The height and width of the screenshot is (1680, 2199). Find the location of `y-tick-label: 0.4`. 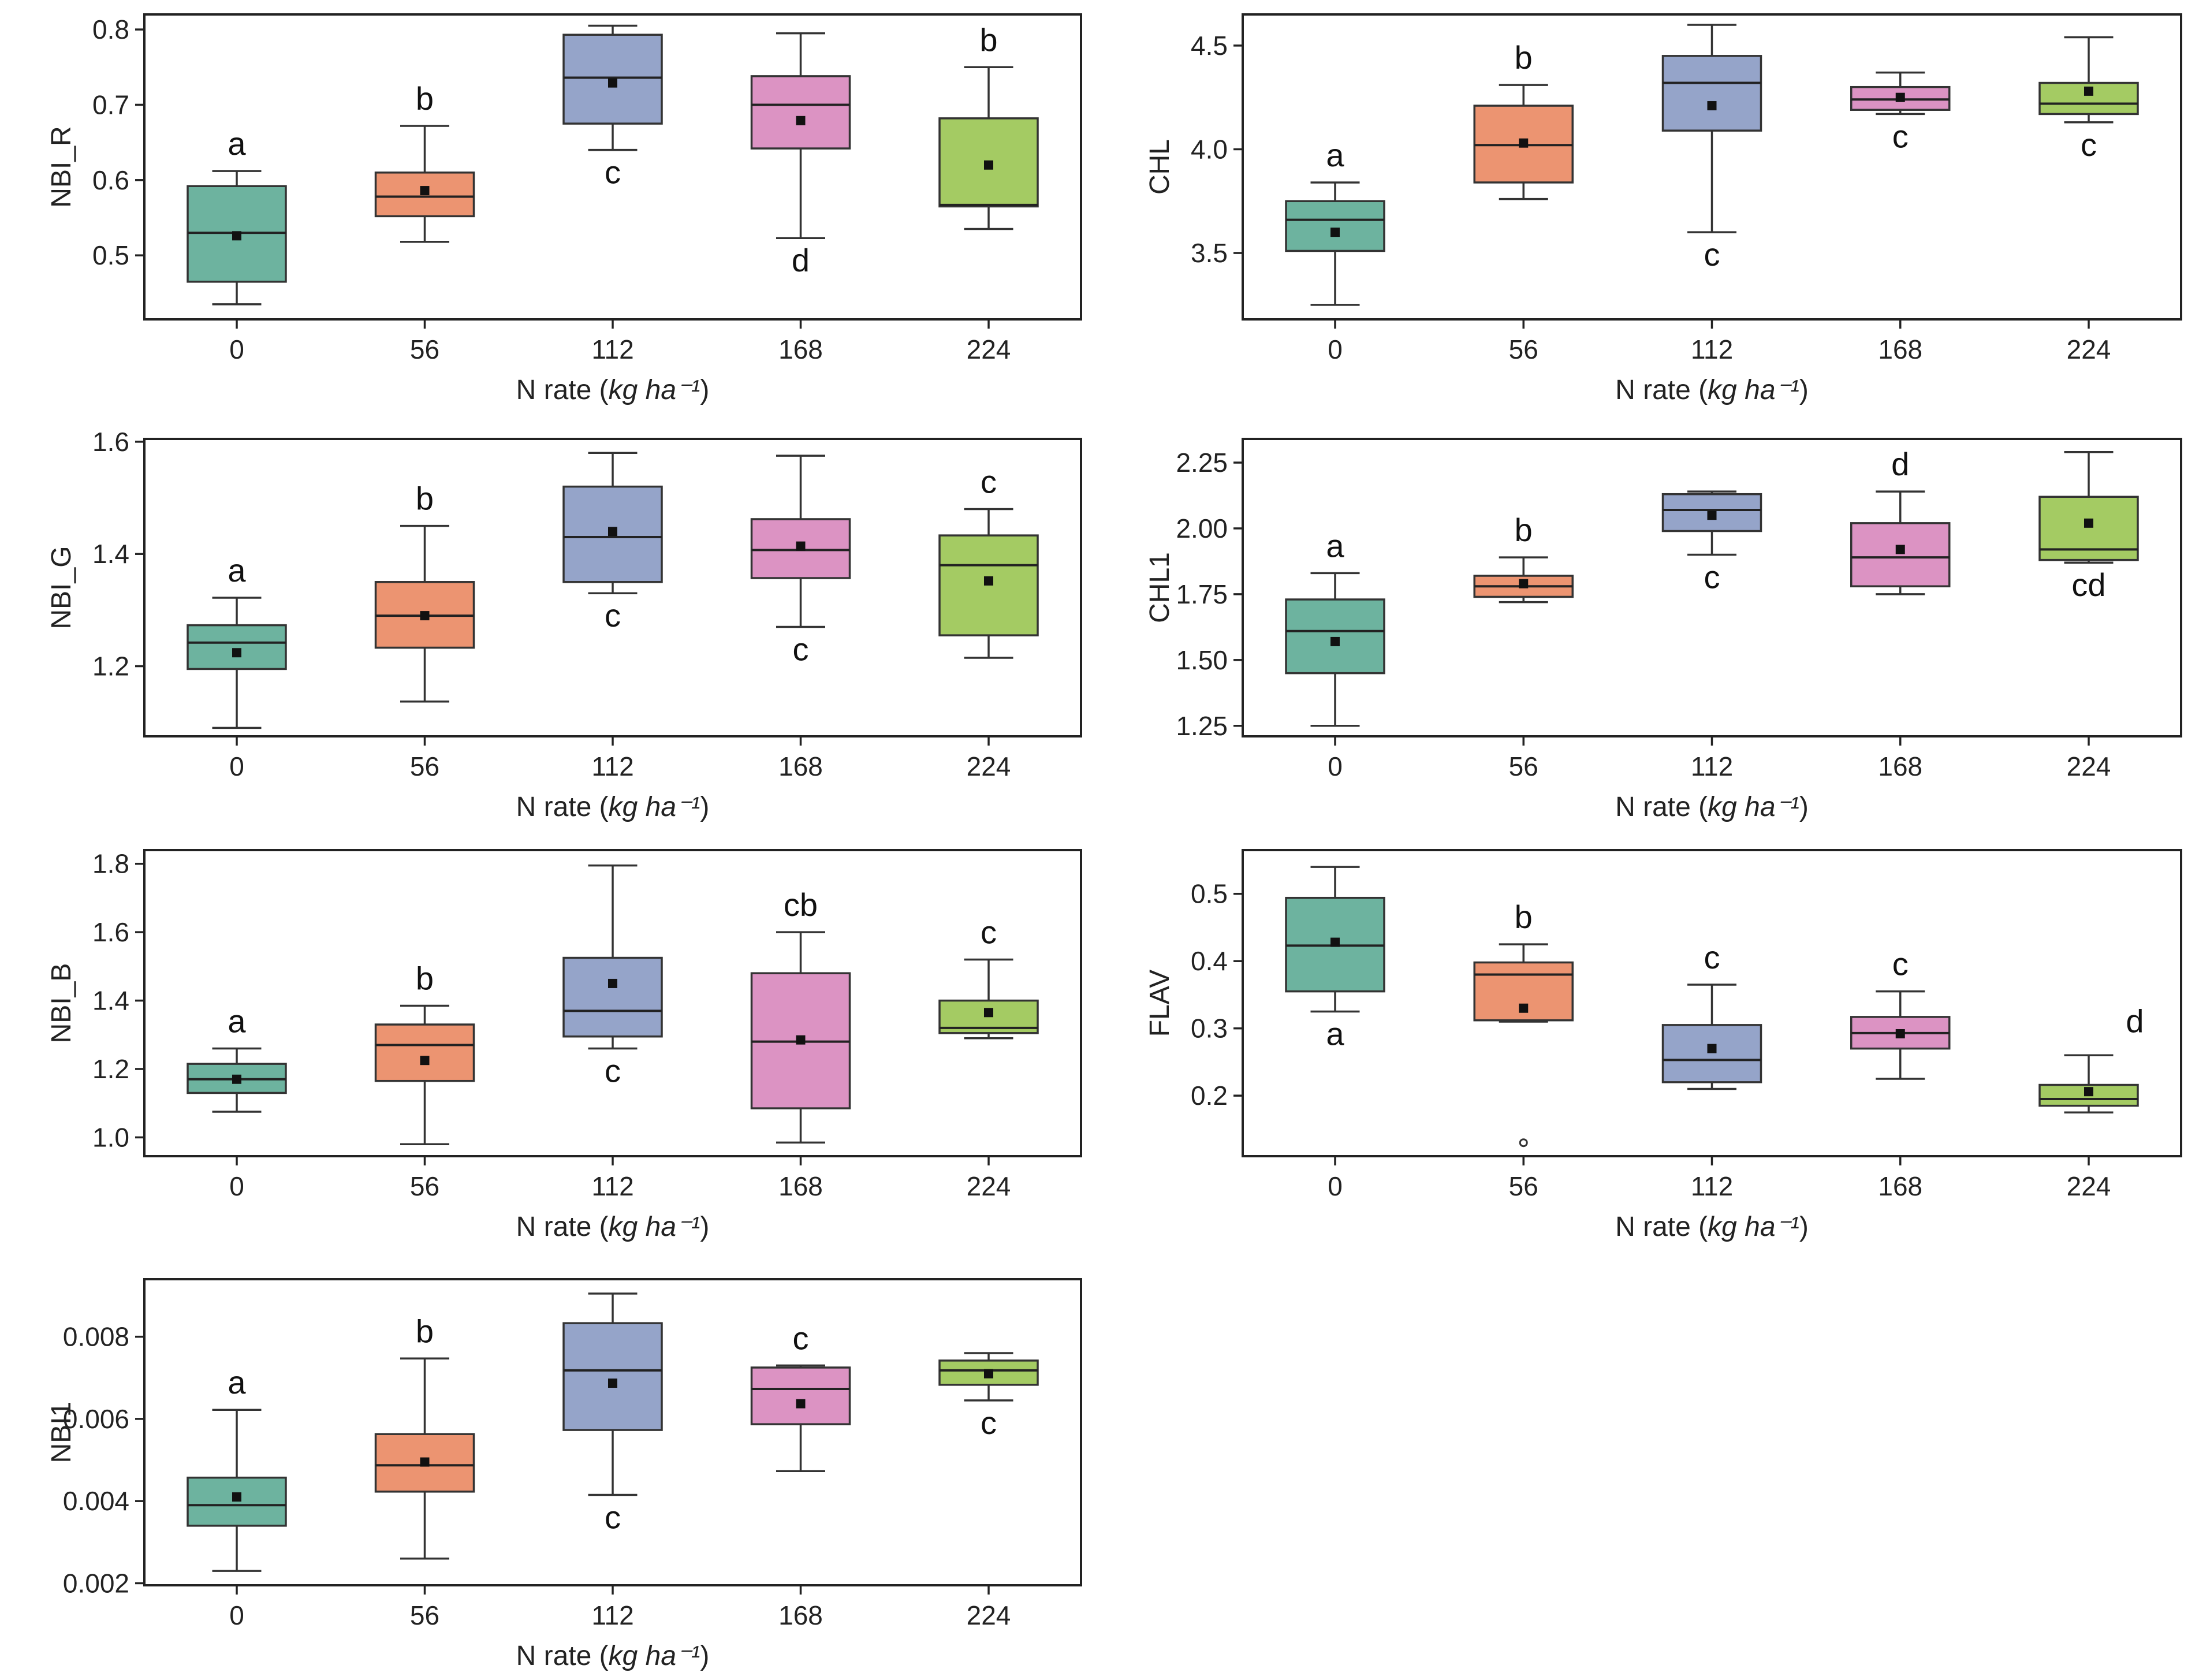

y-tick-label: 0.4 is located at coordinates (1209, 961).